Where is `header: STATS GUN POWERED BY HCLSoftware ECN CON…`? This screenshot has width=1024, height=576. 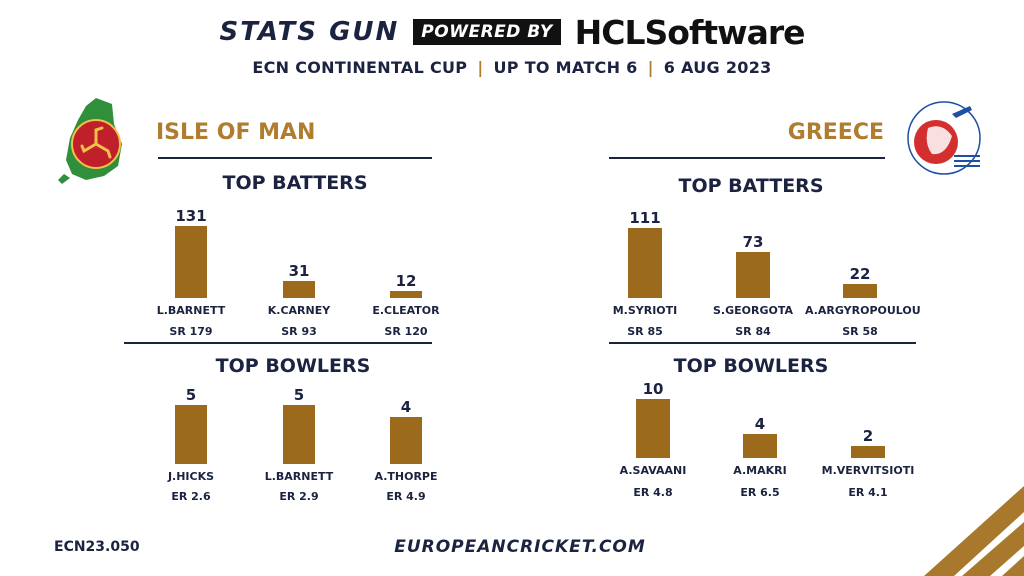 header: STATS GUN POWERED BY HCLSoftware ECN CON… is located at coordinates (512, 45).